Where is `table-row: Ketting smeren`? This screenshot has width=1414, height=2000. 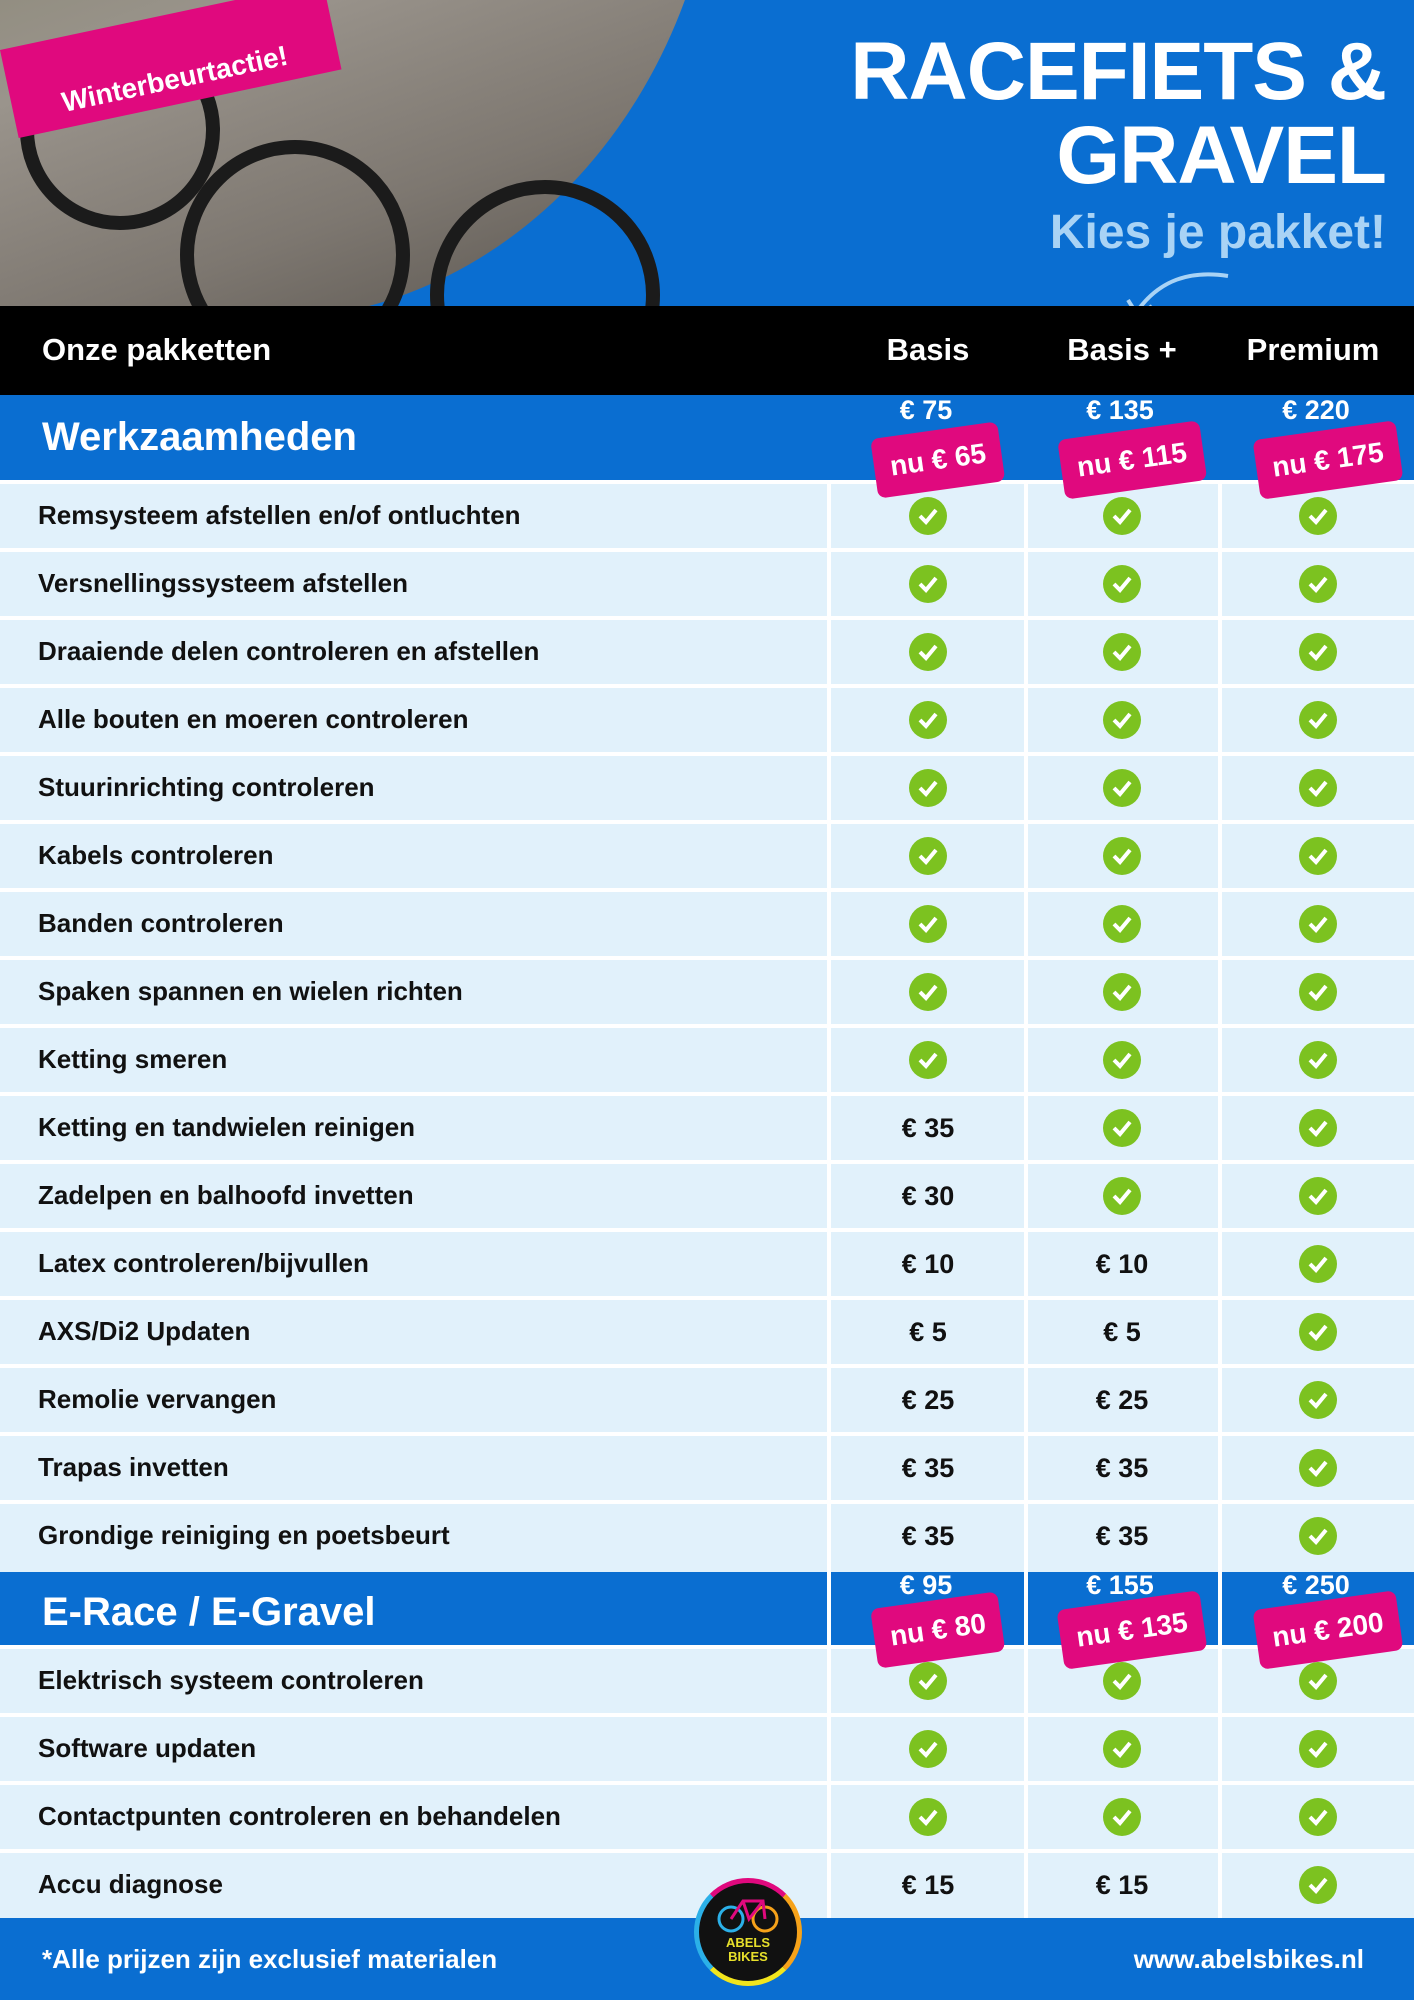 table-row: Ketting smeren is located at coordinates (707, 1058).